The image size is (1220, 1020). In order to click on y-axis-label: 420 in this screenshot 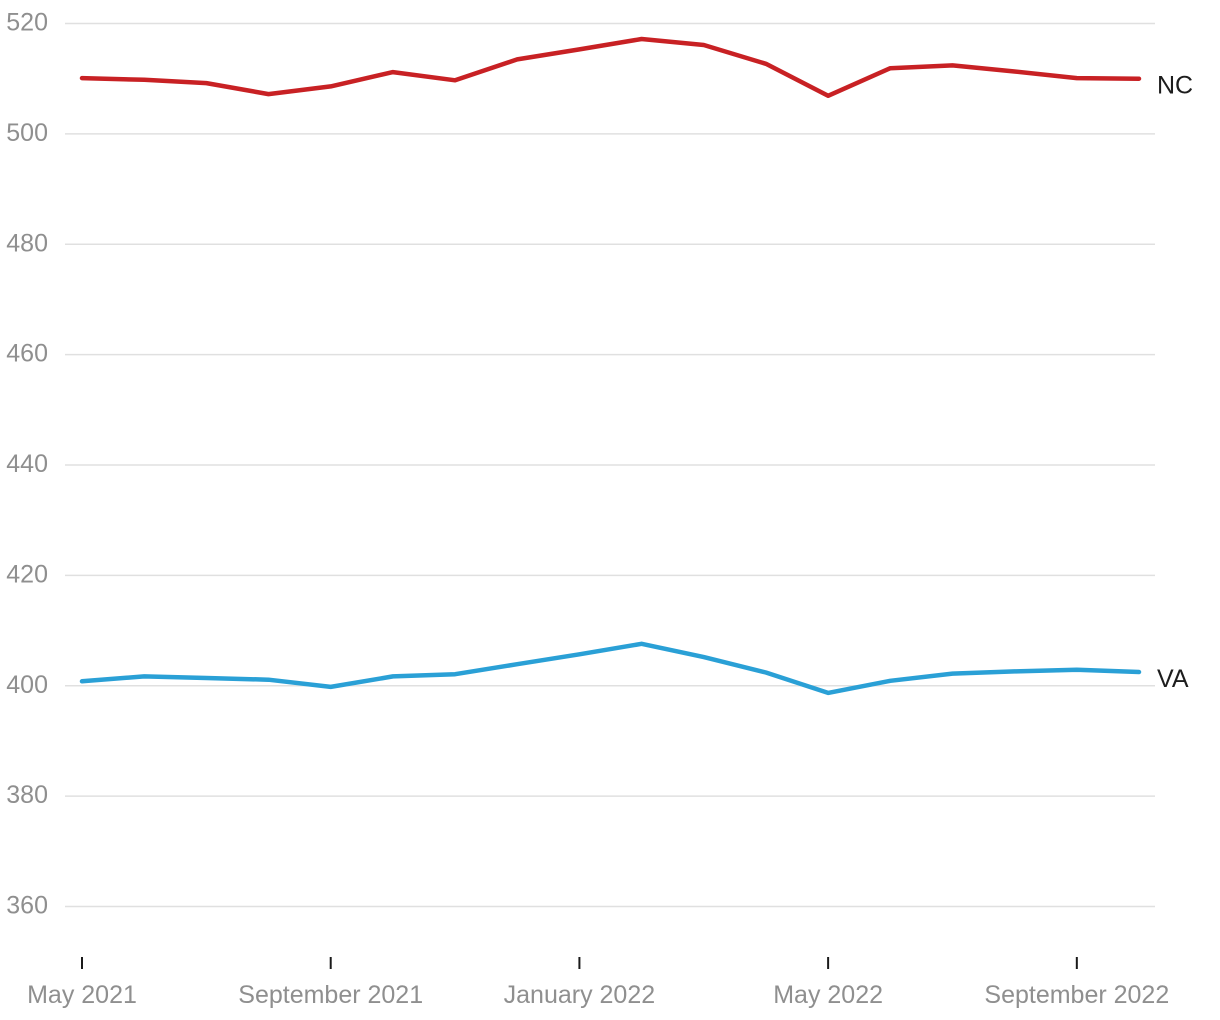, I will do `click(27, 574)`.